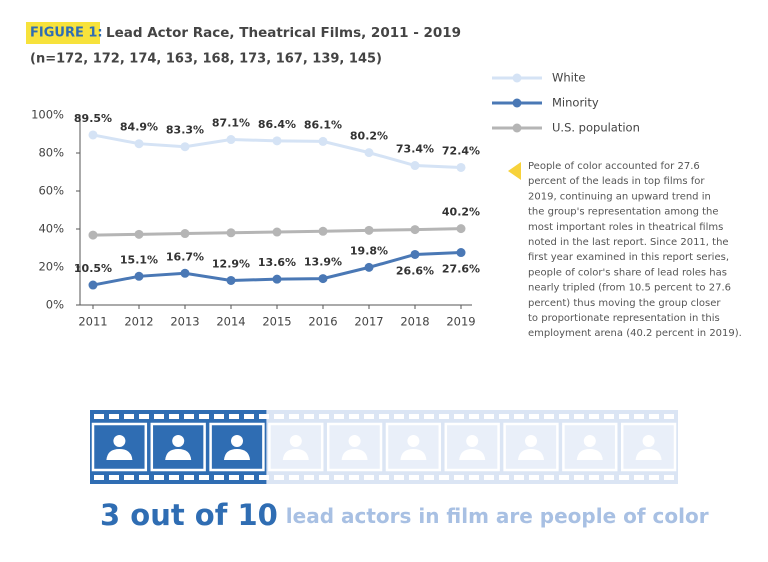  I want to click on annotation-line: percent) thus moving the group closer, so click(624, 303).